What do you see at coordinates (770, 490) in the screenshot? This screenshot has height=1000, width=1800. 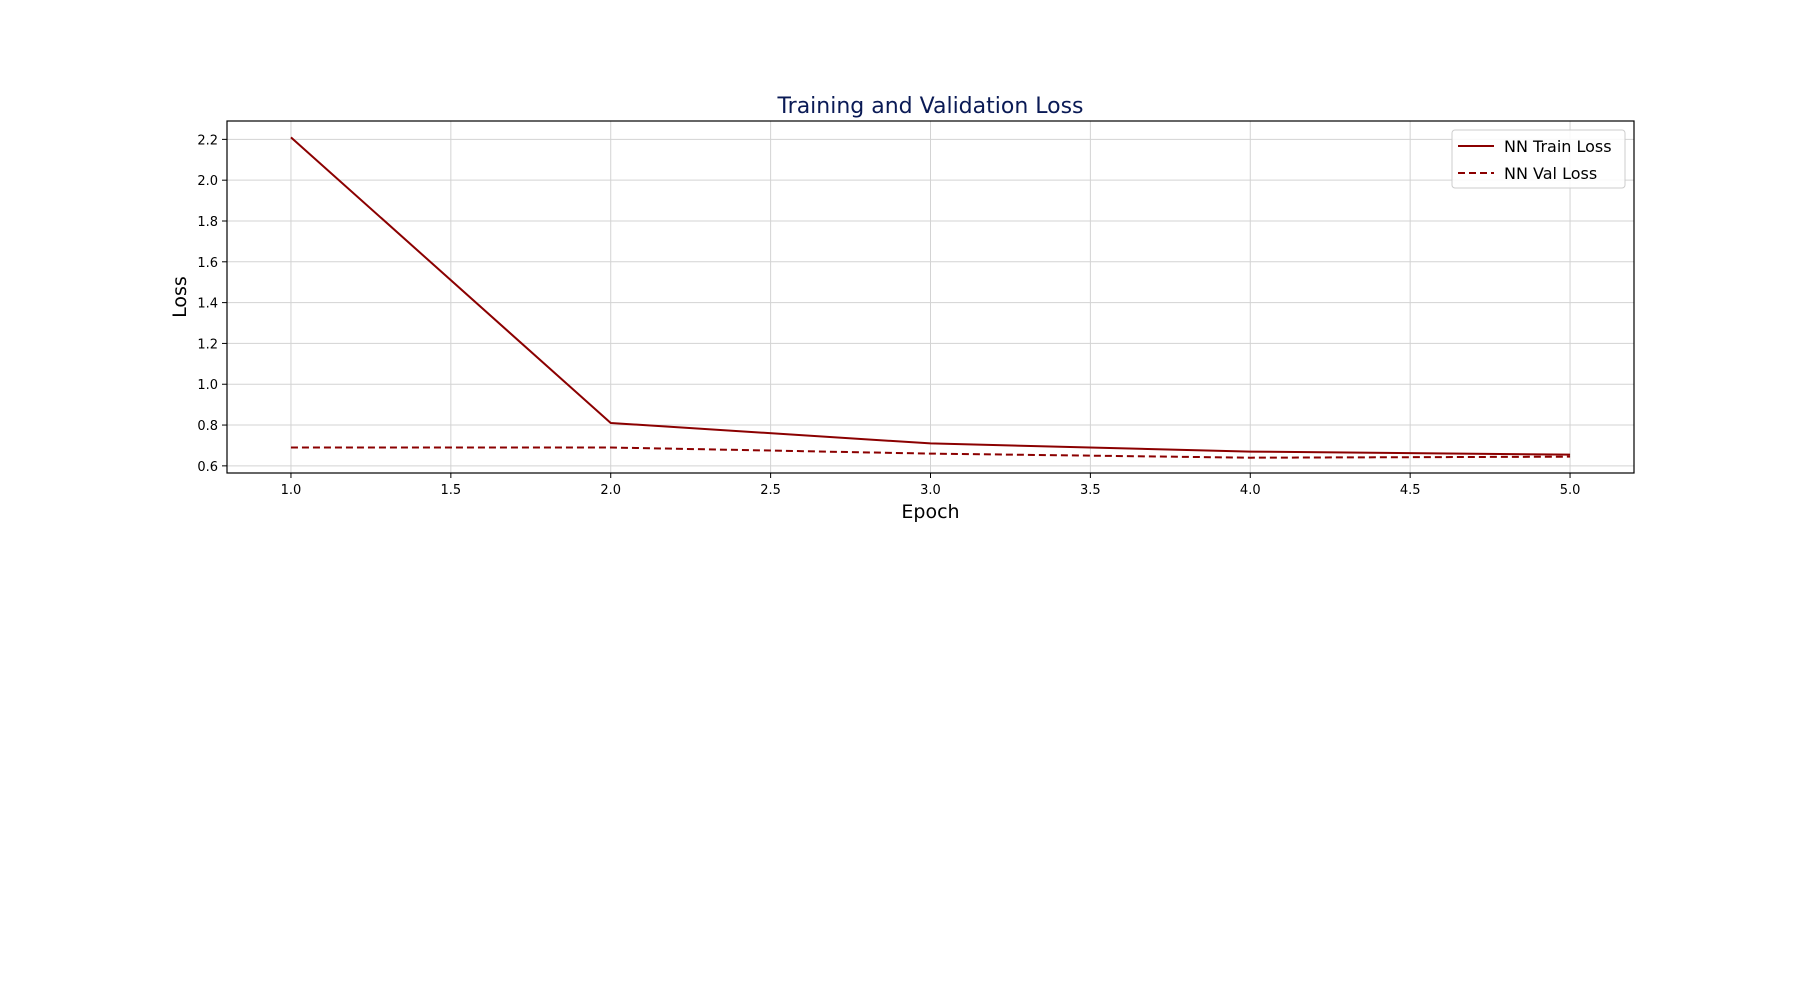 I see `x-tick-label: 2.5` at bounding box center [770, 490].